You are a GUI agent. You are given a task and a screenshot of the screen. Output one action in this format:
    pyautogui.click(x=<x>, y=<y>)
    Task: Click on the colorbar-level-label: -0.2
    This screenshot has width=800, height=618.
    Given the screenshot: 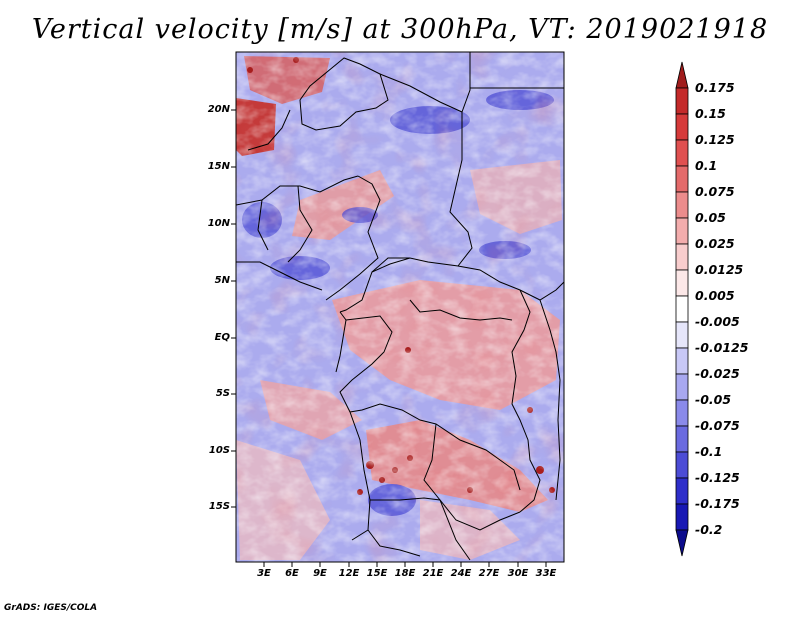 What is the action you would take?
    pyautogui.click(x=709, y=529)
    